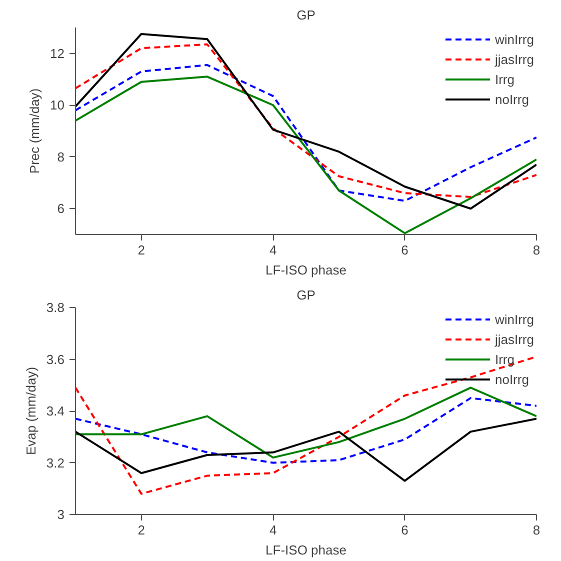  Describe the element at coordinates (55, 411) in the screenshot. I see `y-tick-label: 3.4` at that location.